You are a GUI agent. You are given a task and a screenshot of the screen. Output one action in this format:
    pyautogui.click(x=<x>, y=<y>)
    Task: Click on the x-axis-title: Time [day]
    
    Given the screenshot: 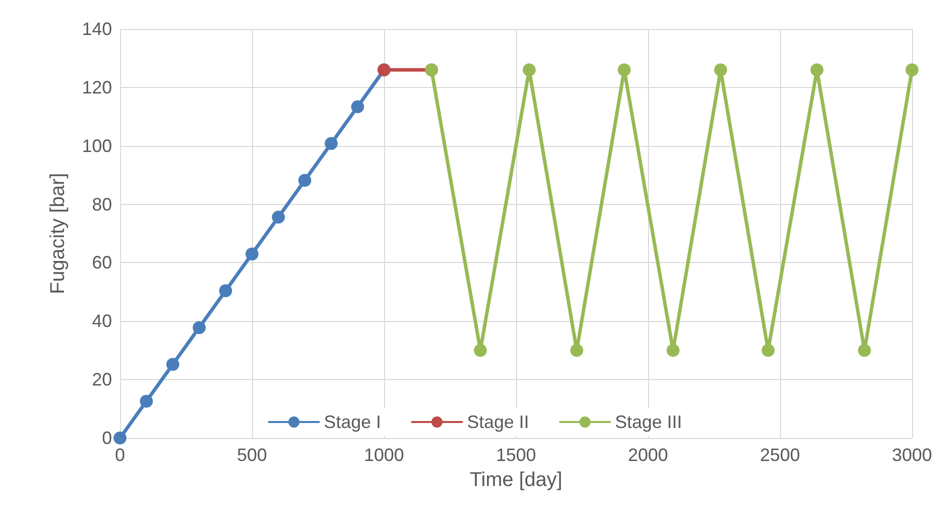 What is the action you would take?
    pyautogui.click(x=516, y=480)
    